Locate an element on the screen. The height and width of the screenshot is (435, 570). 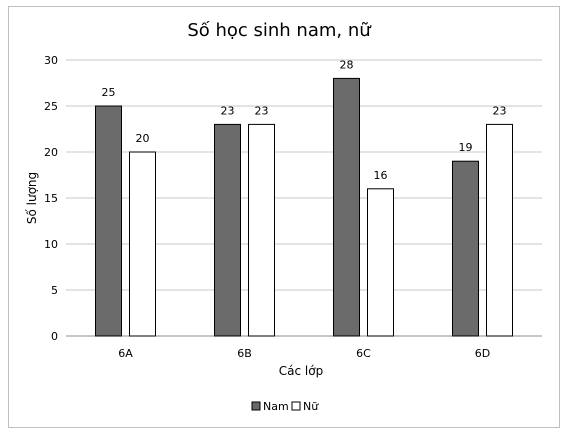
bar-6C-Nữ is located at coordinates (380, 262).